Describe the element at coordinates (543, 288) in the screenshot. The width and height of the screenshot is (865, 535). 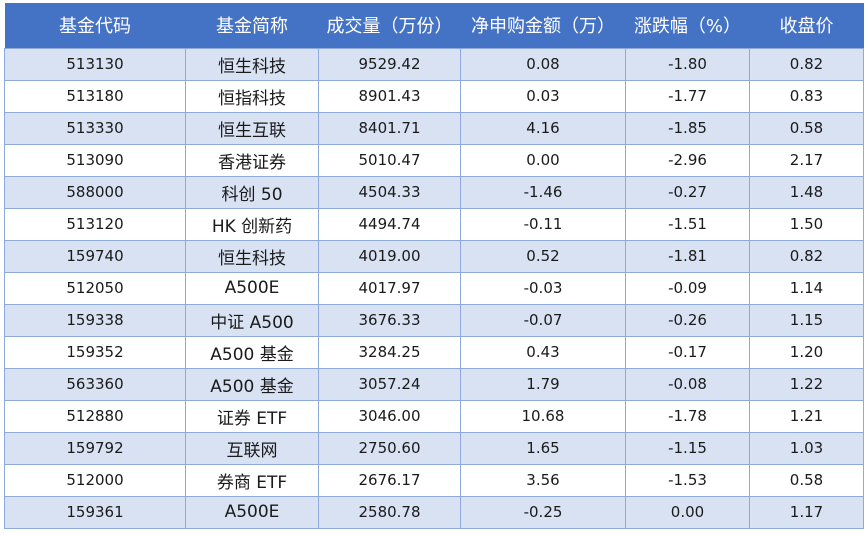
I see `net-subscription-cell: -0.03` at that location.